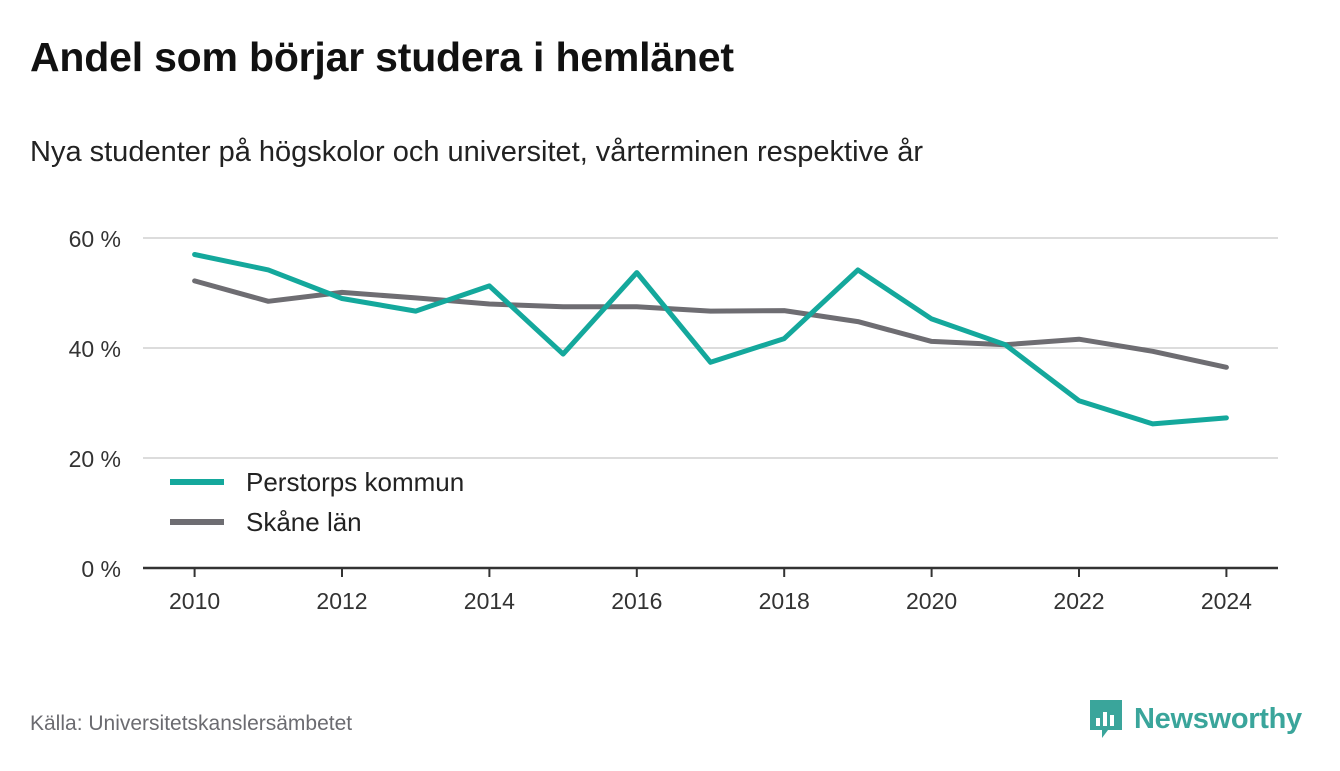 The width and height of the screenshot is (1340, 771). I want to click on brand-logo: Newsworthy, so click(1195, 719).